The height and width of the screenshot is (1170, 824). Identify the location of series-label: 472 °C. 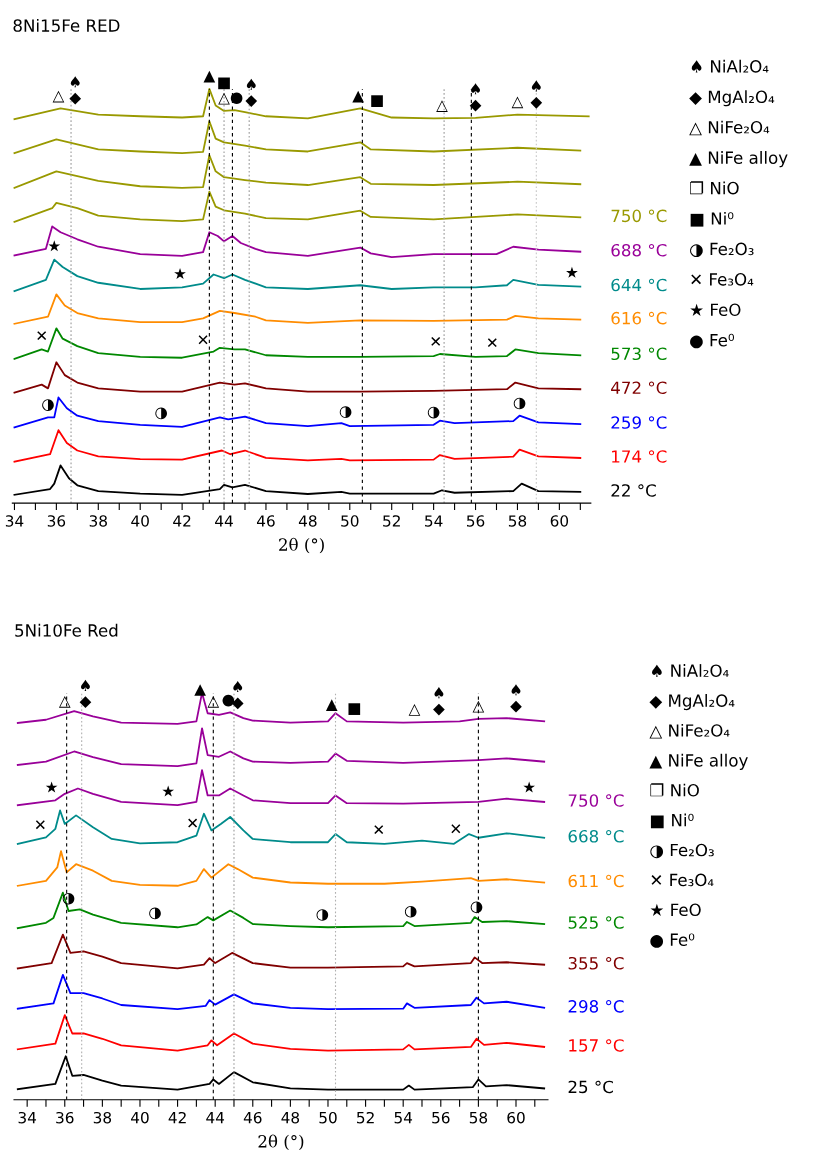
(639, 388).